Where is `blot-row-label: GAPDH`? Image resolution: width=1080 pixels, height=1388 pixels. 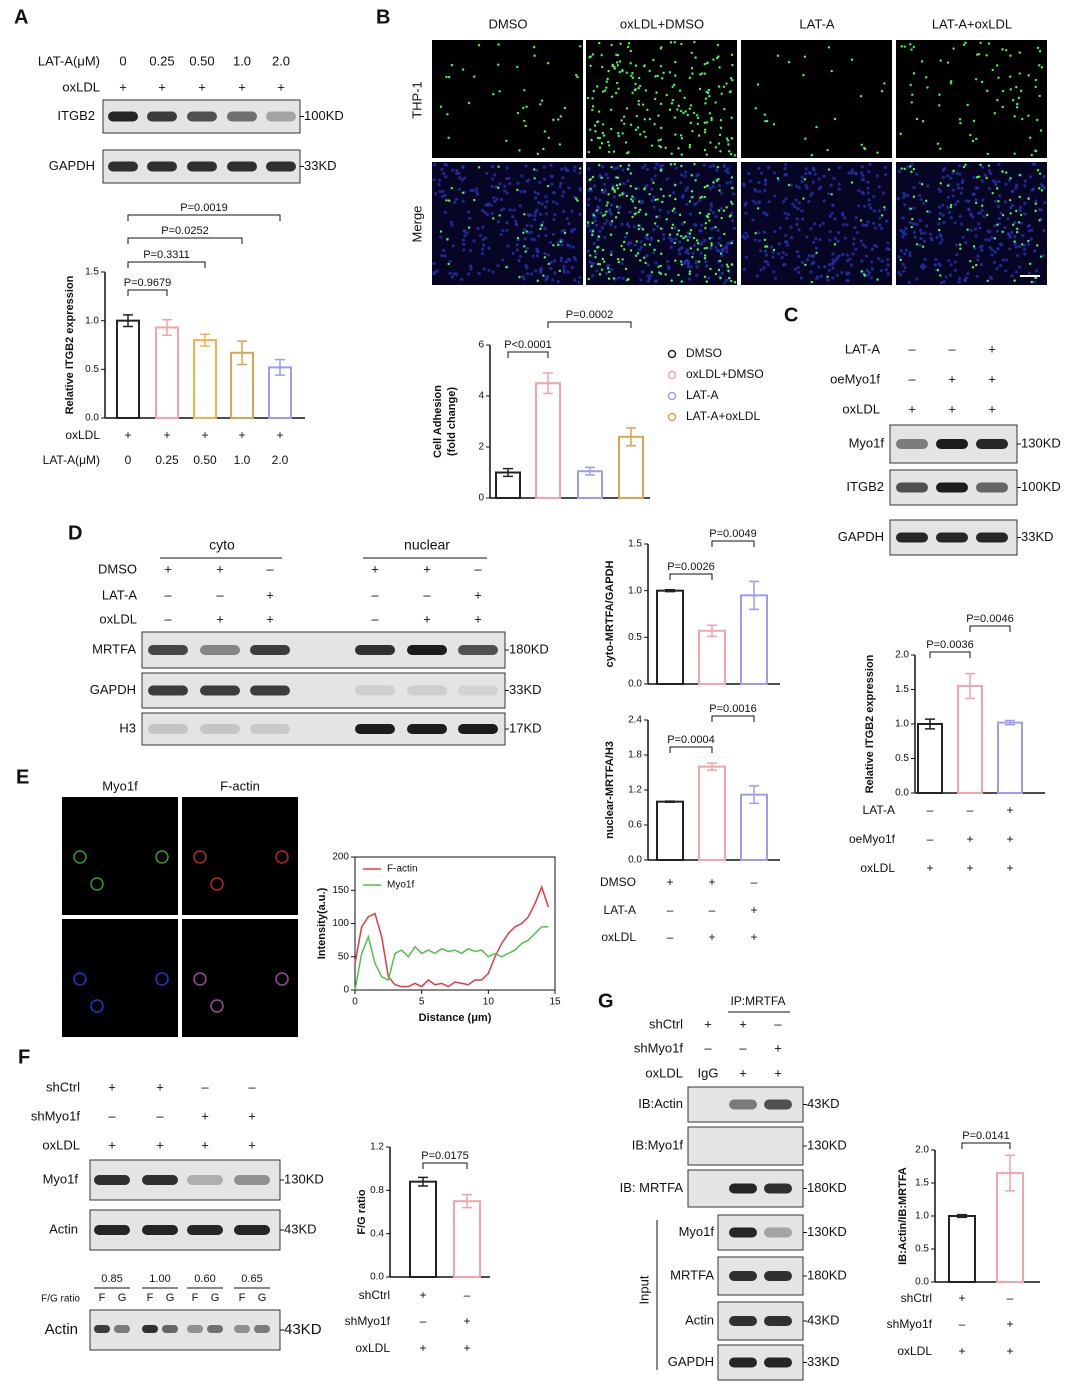 blot-row-label: GAPDH is located at coordinates (72, 165).